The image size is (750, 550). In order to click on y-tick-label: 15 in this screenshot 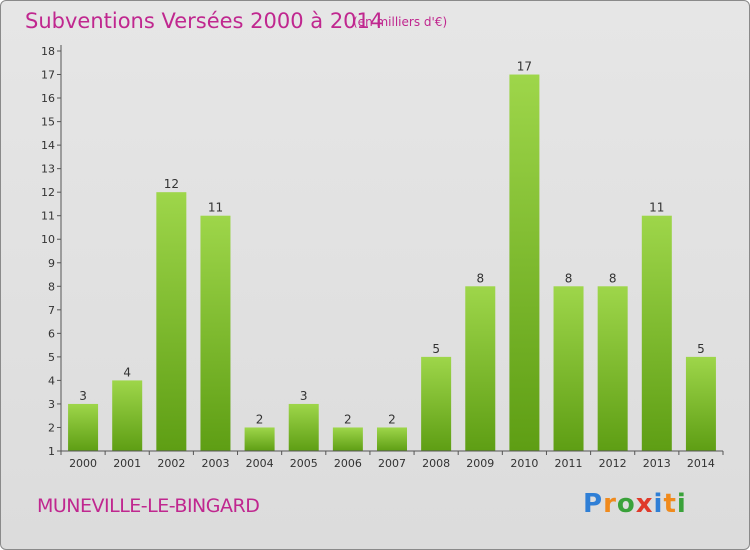, I will do `click(48, 122)`.